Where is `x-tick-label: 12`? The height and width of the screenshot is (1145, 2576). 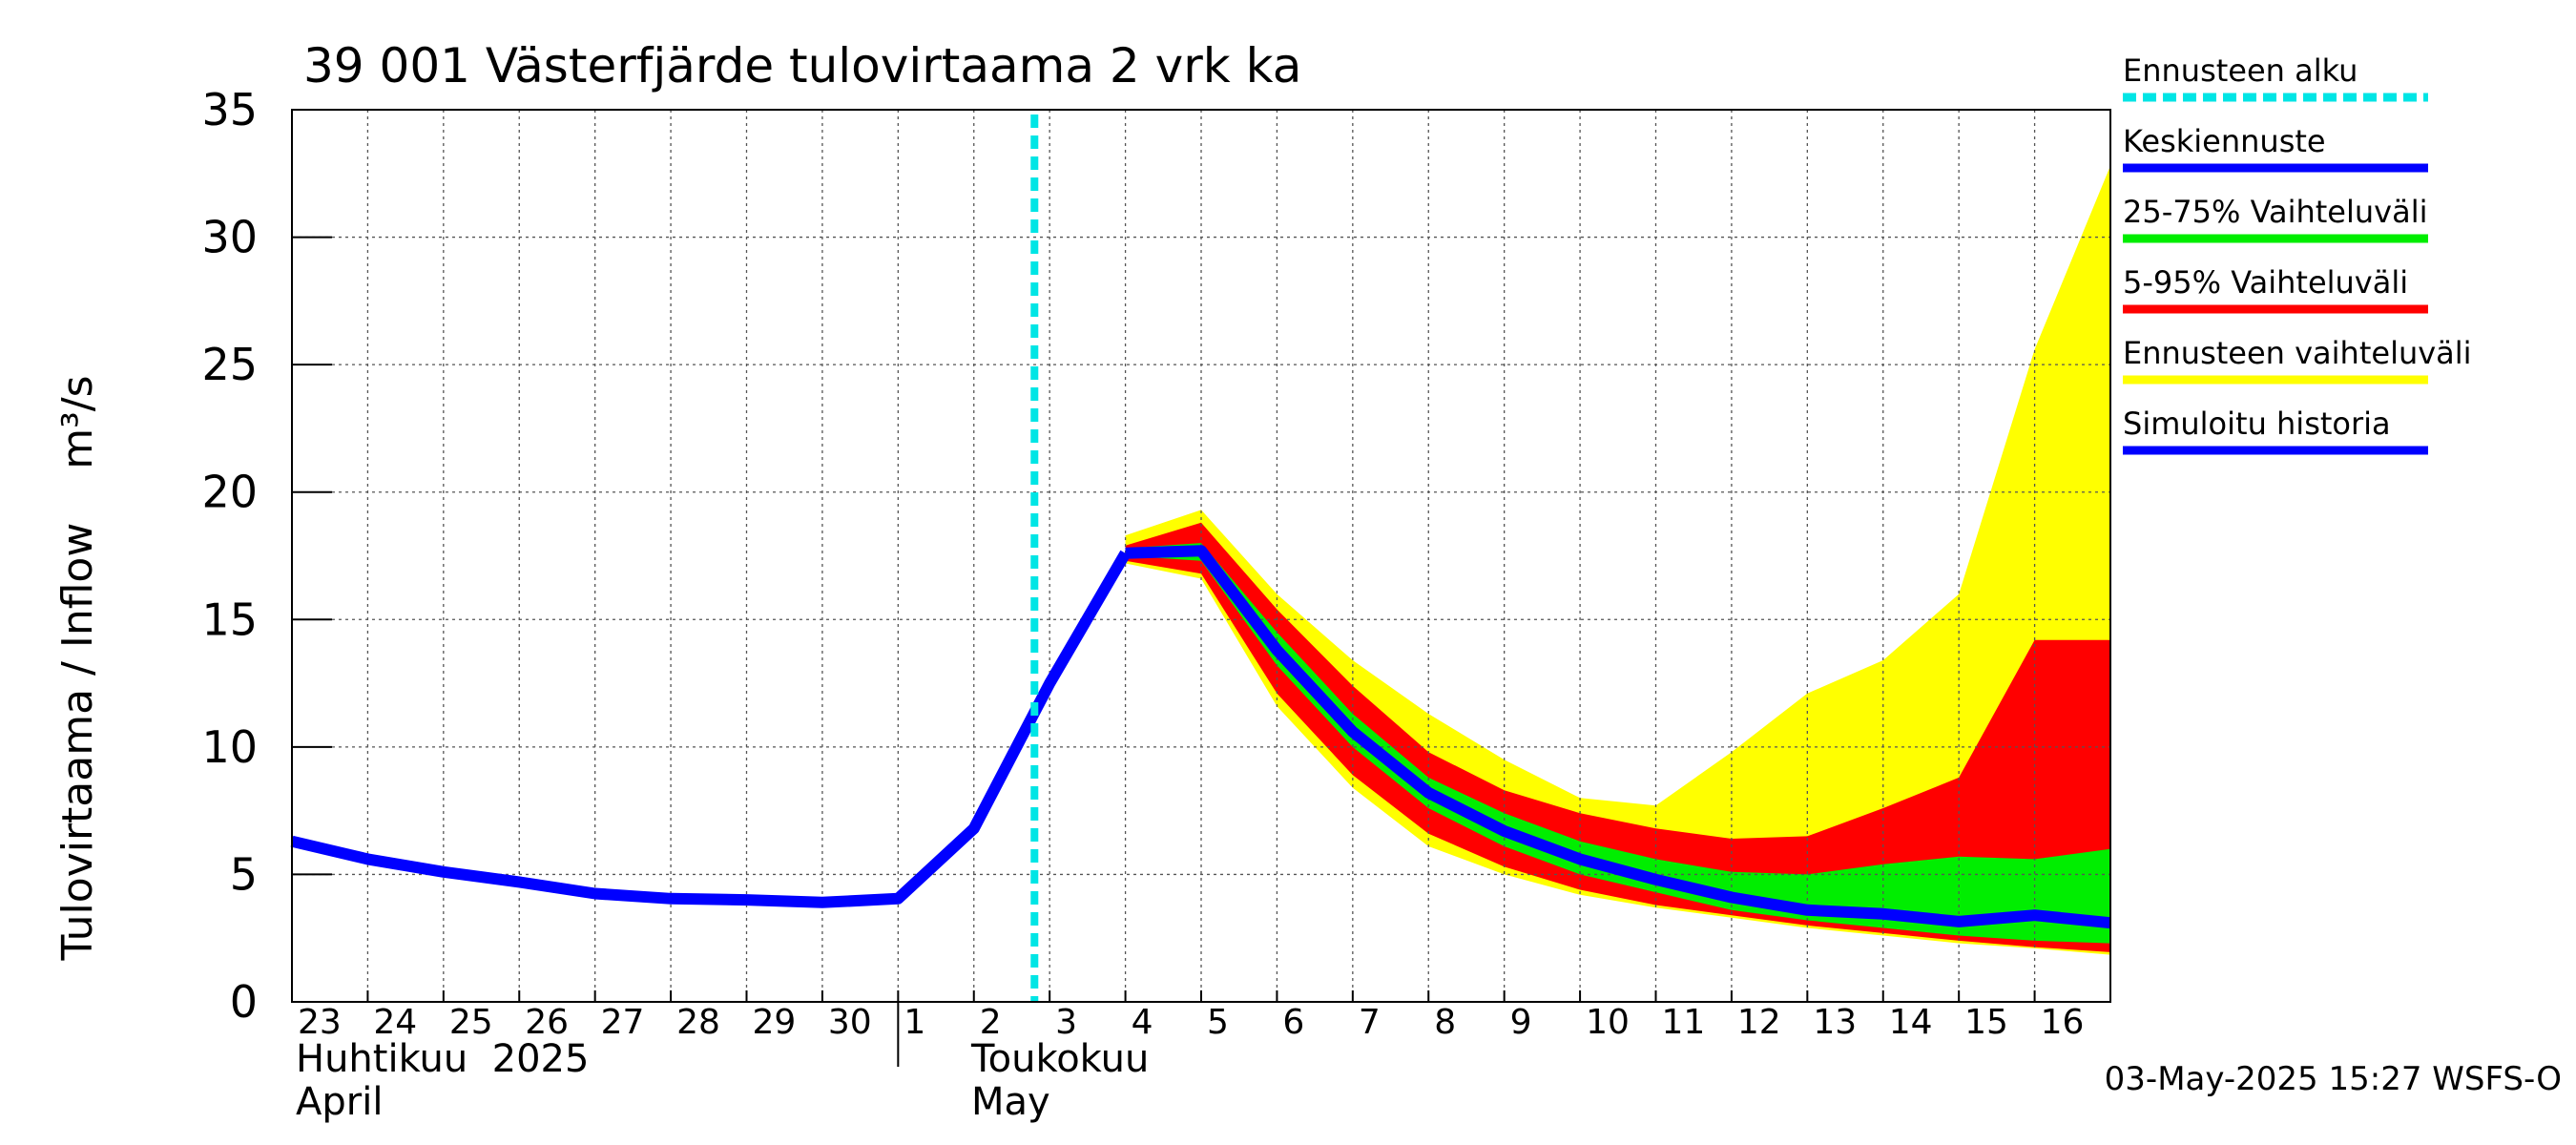
x-tick-label: 12 is located at coordinates (1759, 1022).